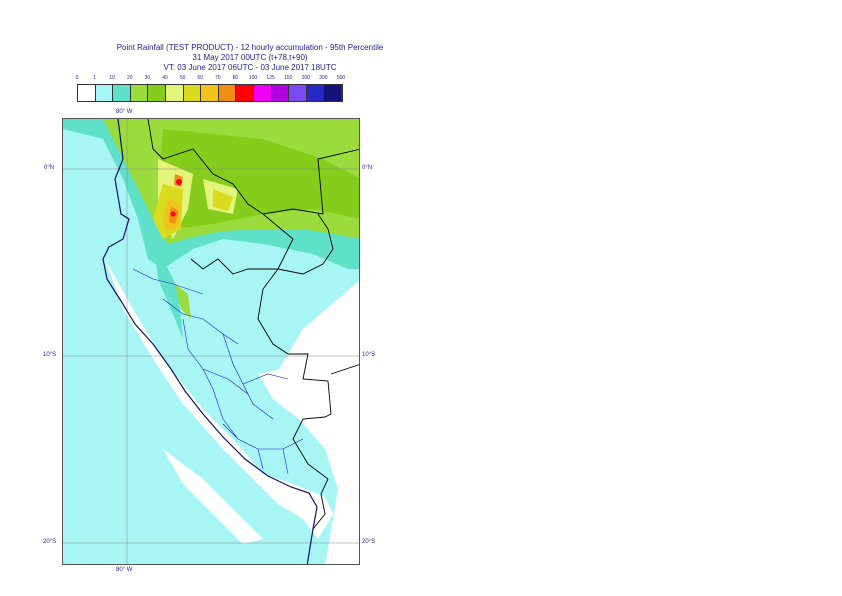 The image size is (842, 596). Describe the element at coordinates (183, 301) in the screenshot. I see `rain-20-30-strip` at that location.